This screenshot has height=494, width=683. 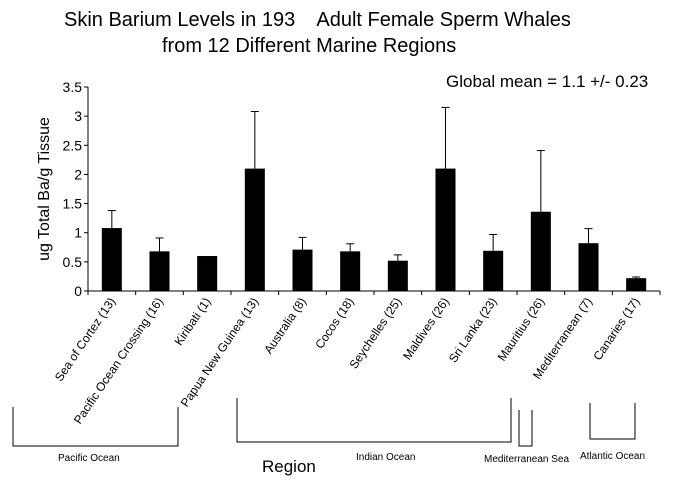 I want to click on x-tick-label: Cocos (18), so click(x=334, y=323).